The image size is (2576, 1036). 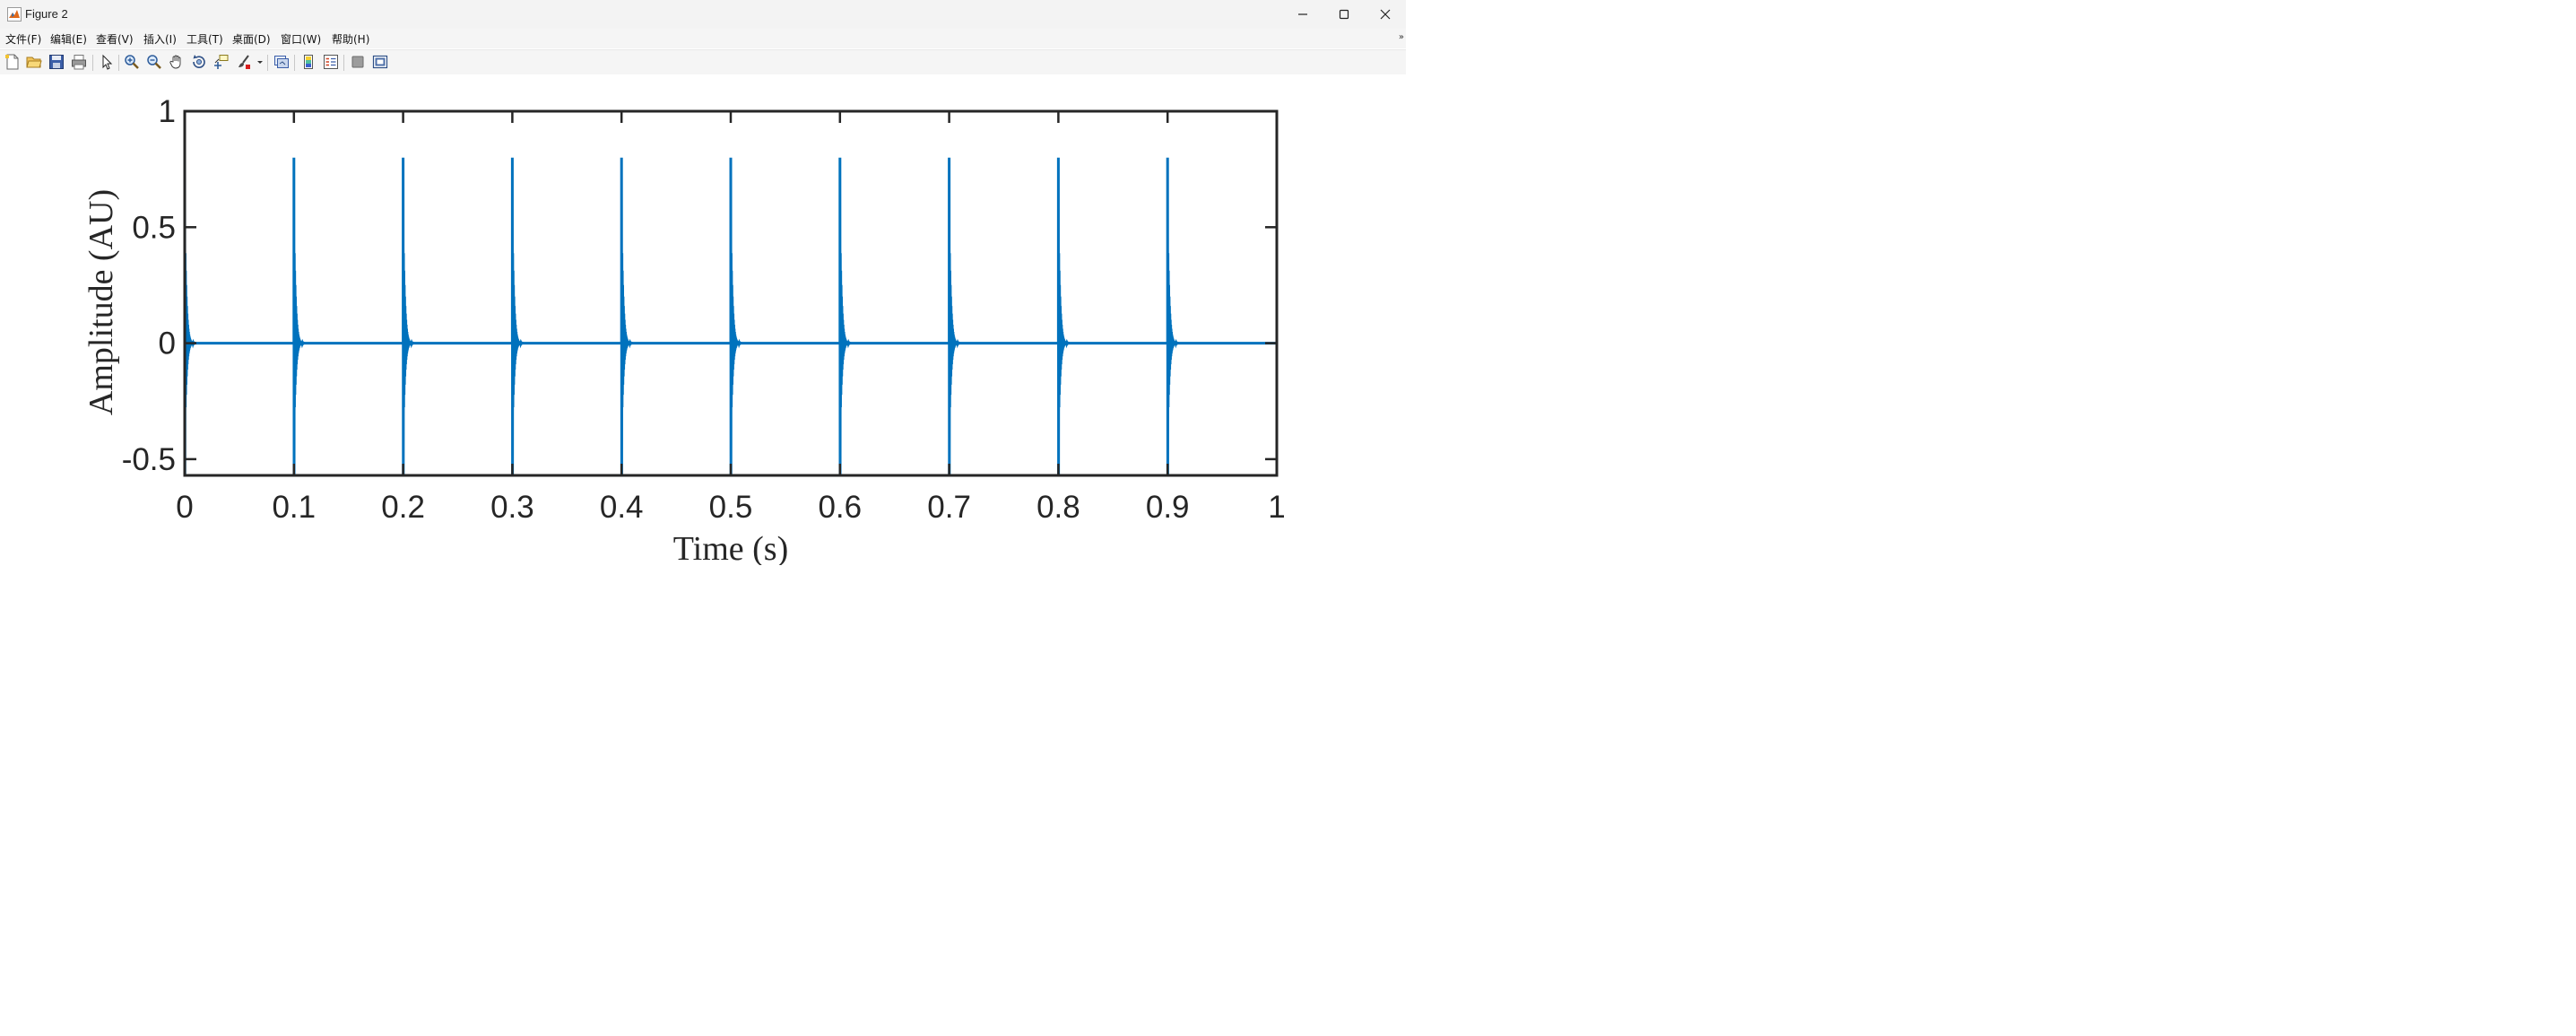 I want to click on brush-dropdown-icon, so click(x=260, y=62).